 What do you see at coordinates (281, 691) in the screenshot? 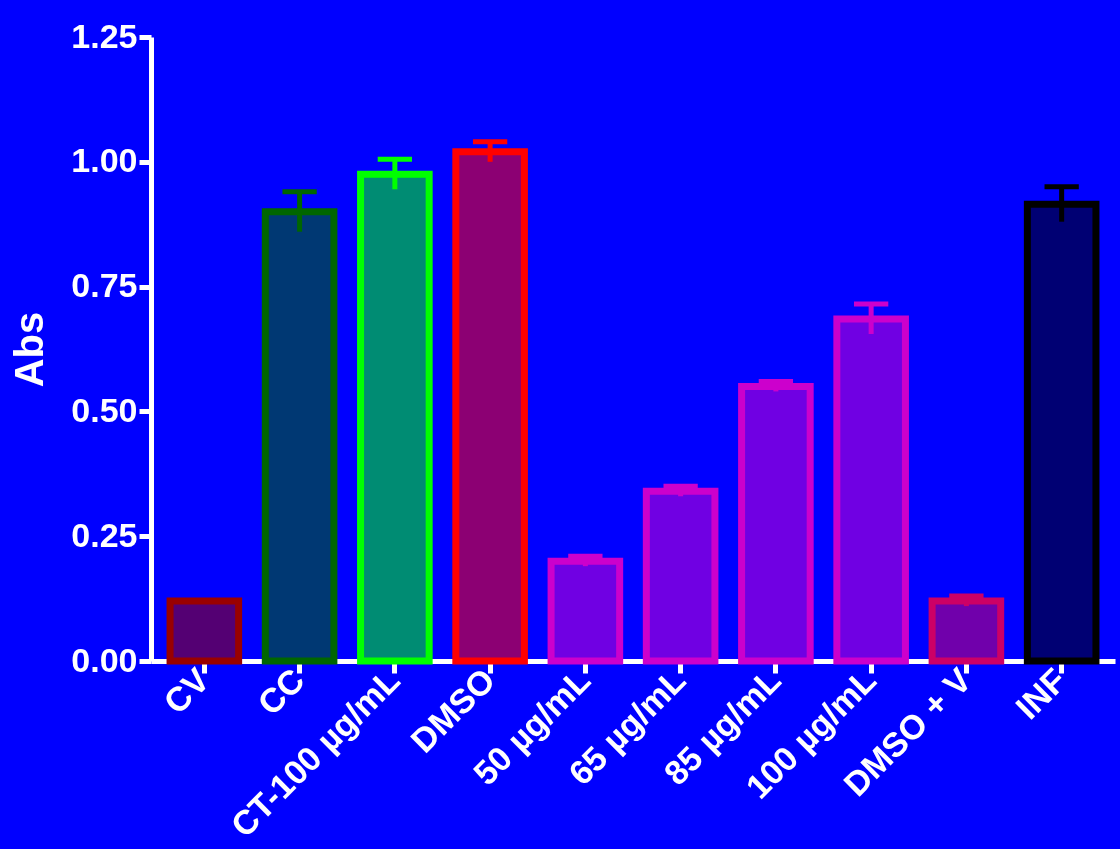
I see `x-tick-label: CC` at bounding box center [281, 691].